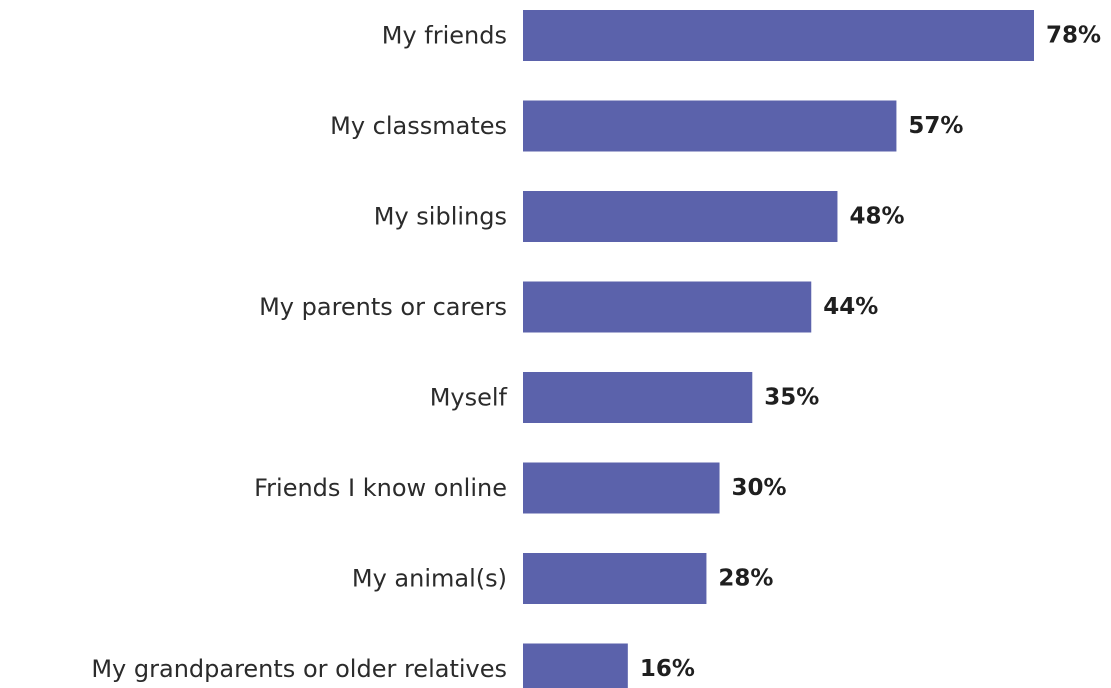  Describe the element at coordinates (759, 488) in the screenshot. I see `value-label: 30%` at that location.